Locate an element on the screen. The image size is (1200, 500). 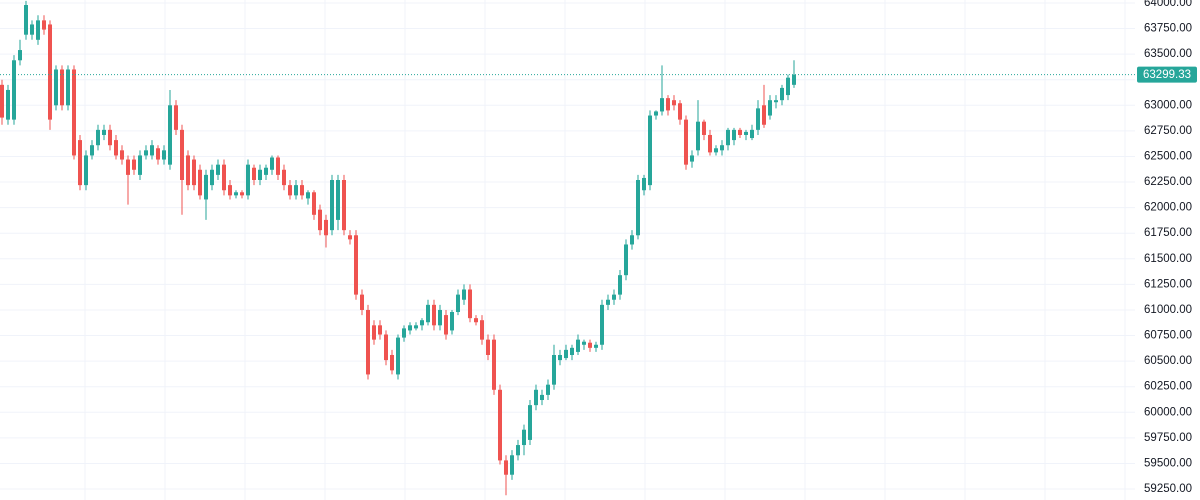
y-tick-label: 60000.00 is located at coordinates (1168, 412).